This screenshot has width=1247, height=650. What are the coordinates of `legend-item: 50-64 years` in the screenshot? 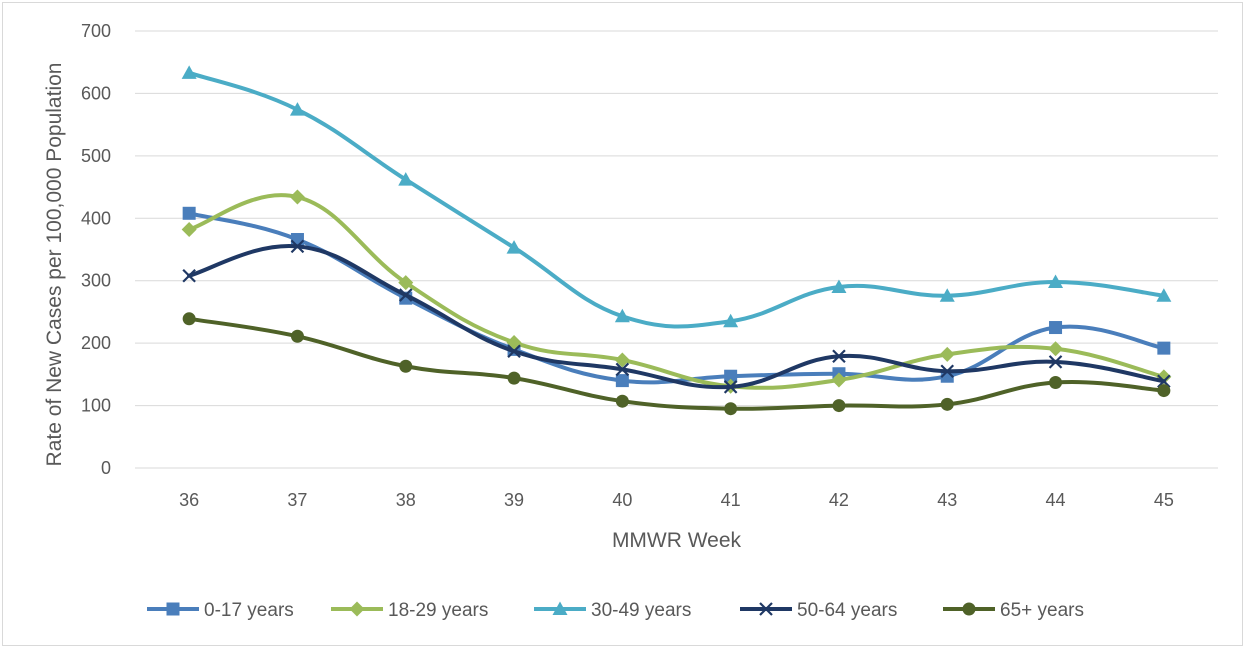 It's located at (818, 610).